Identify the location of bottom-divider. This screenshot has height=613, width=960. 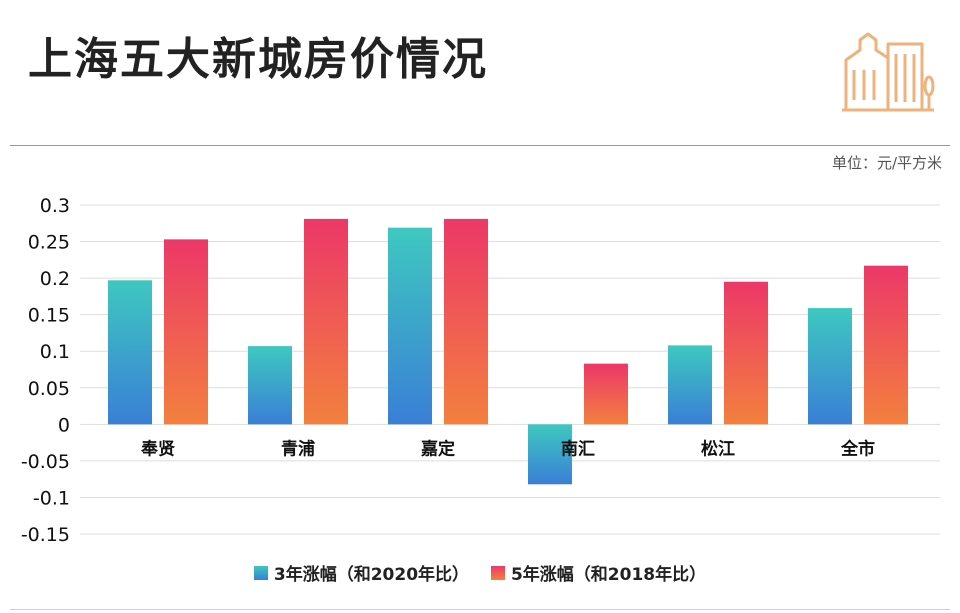
(480, 609).